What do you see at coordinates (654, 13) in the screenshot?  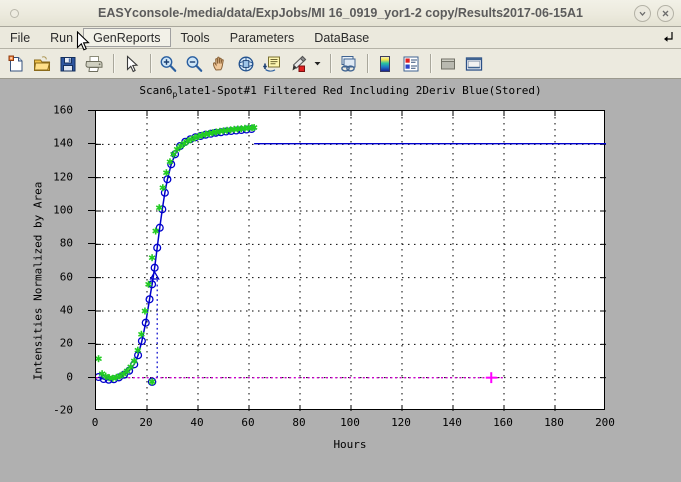 I see `window-controls` at bounding box center [654, 13].